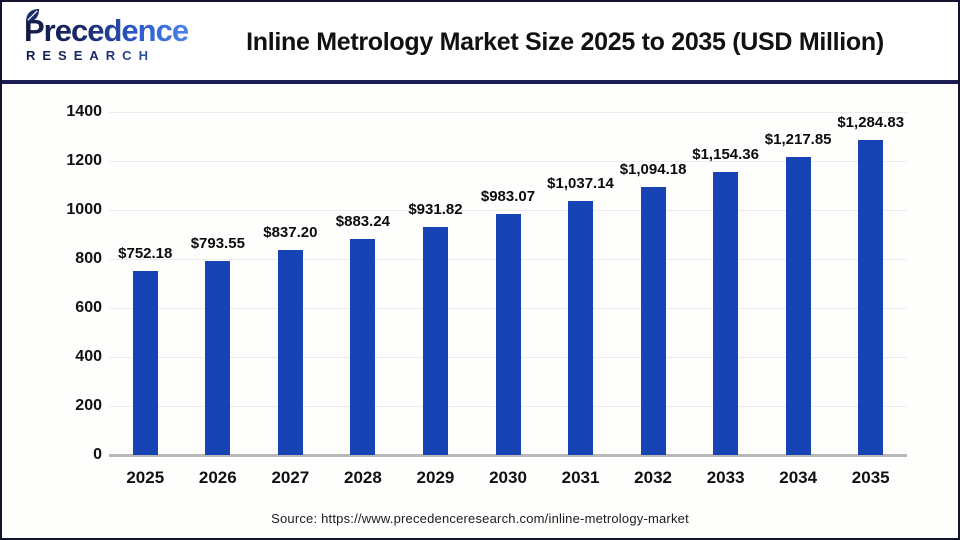 The image size is (960, 540). What do you see at coordinates (84, 209) in the screenshot?
I see `y-tick-label: 1000` at bounding box center [84, 209].